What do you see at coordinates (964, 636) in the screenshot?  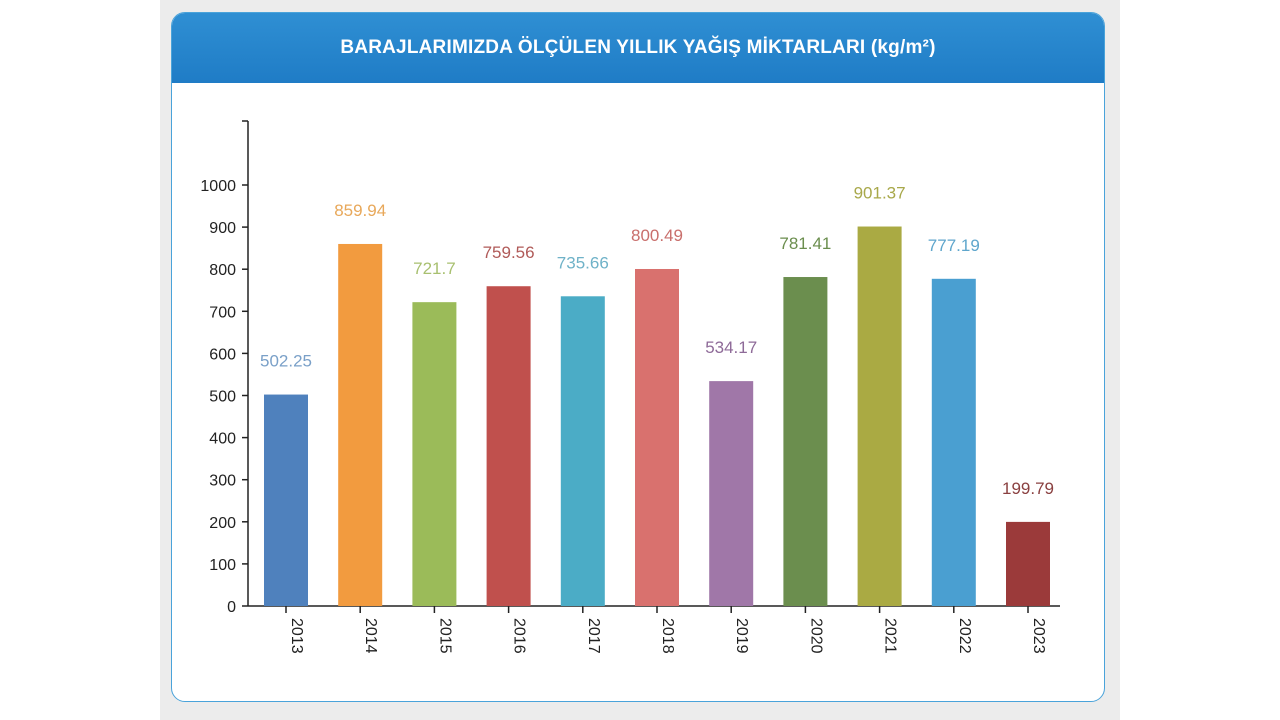 I see `x-tick-label-2022: 2022` at bounding box center [964, 636].